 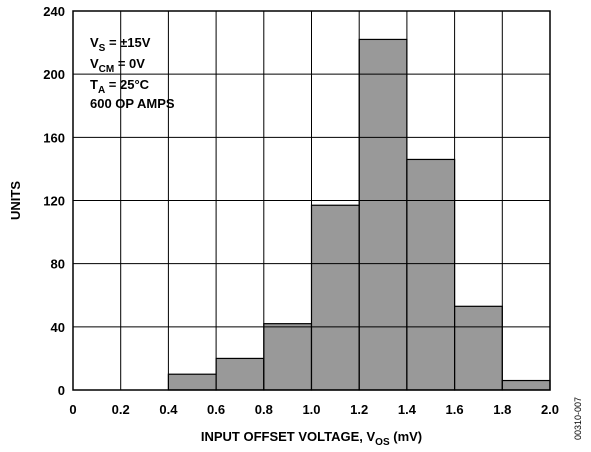 What do you see at coordinates (54, 137) in the screenshot?
I see `y-tick-label: 160` at bounding box center [54, 137].